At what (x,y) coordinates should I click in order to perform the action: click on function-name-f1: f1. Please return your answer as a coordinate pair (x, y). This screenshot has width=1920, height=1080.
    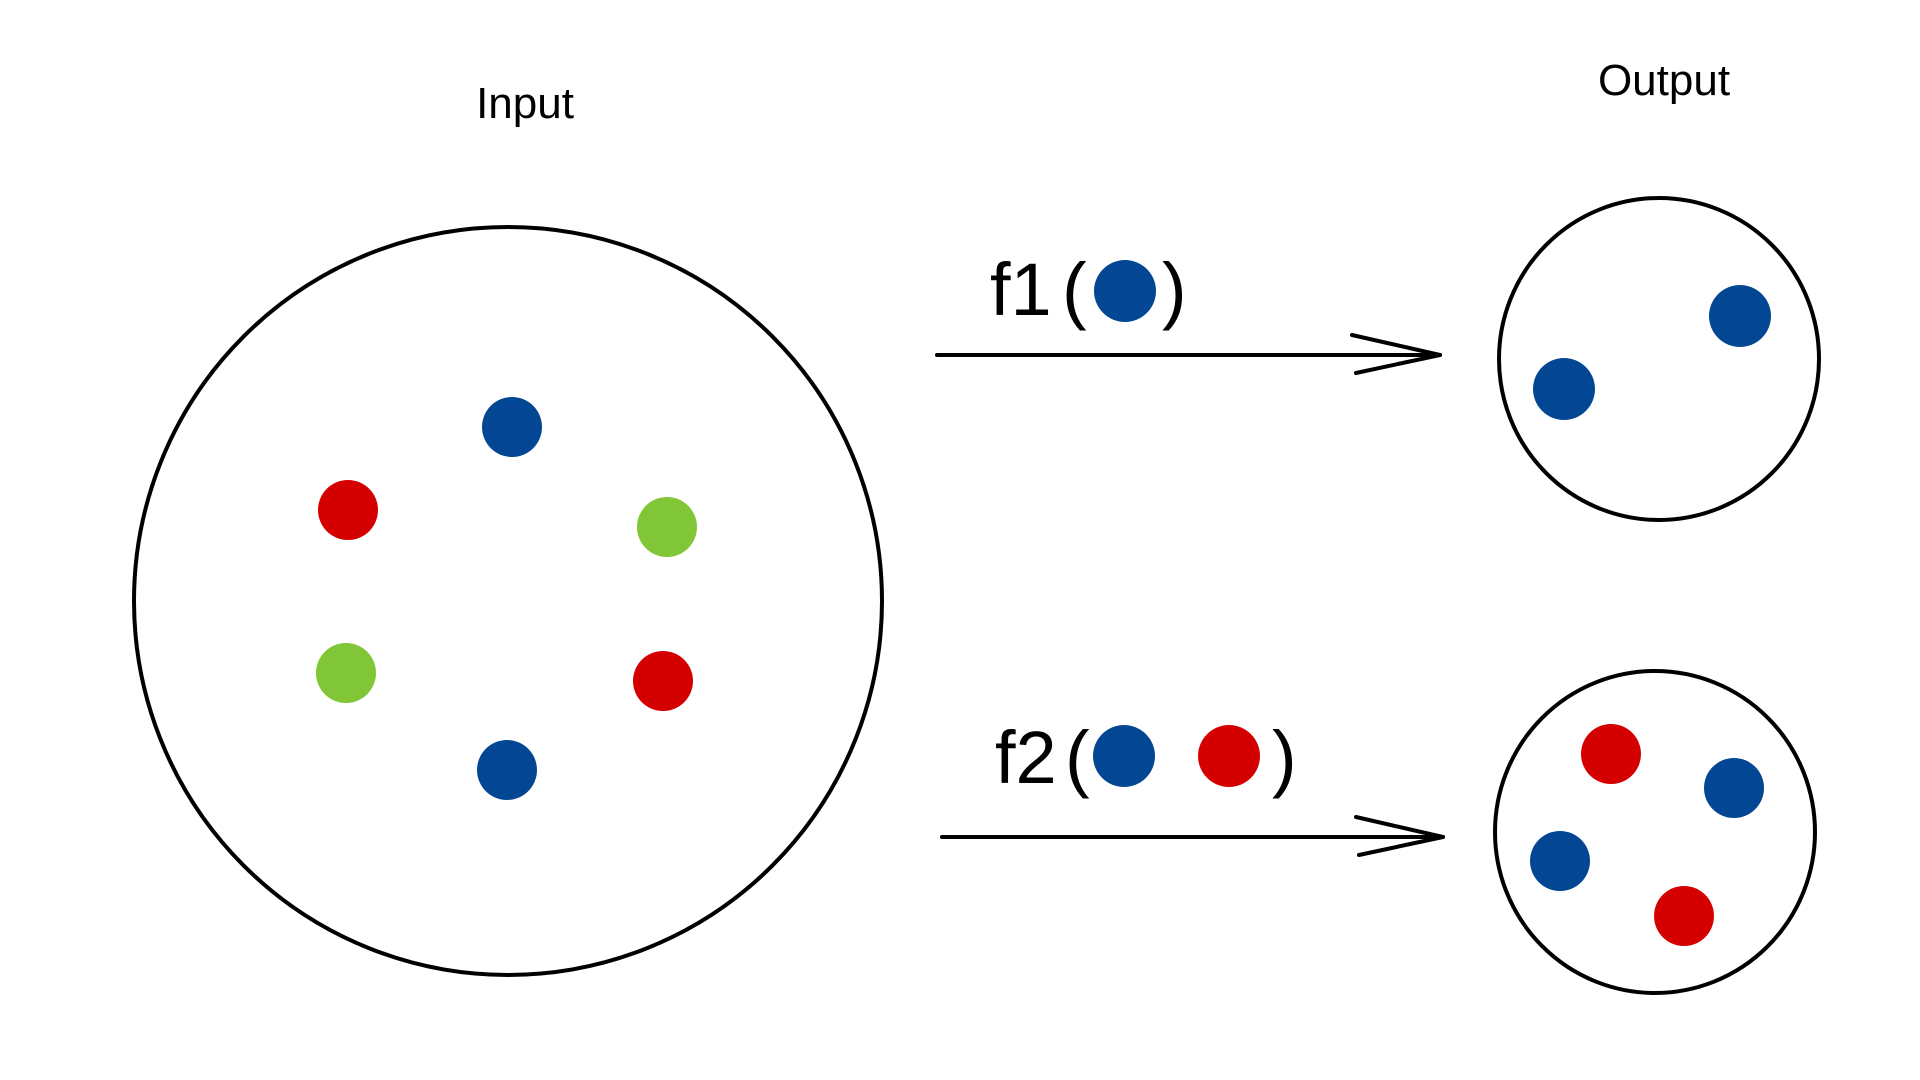
    Looking at the image, I should click on (1021, 289).